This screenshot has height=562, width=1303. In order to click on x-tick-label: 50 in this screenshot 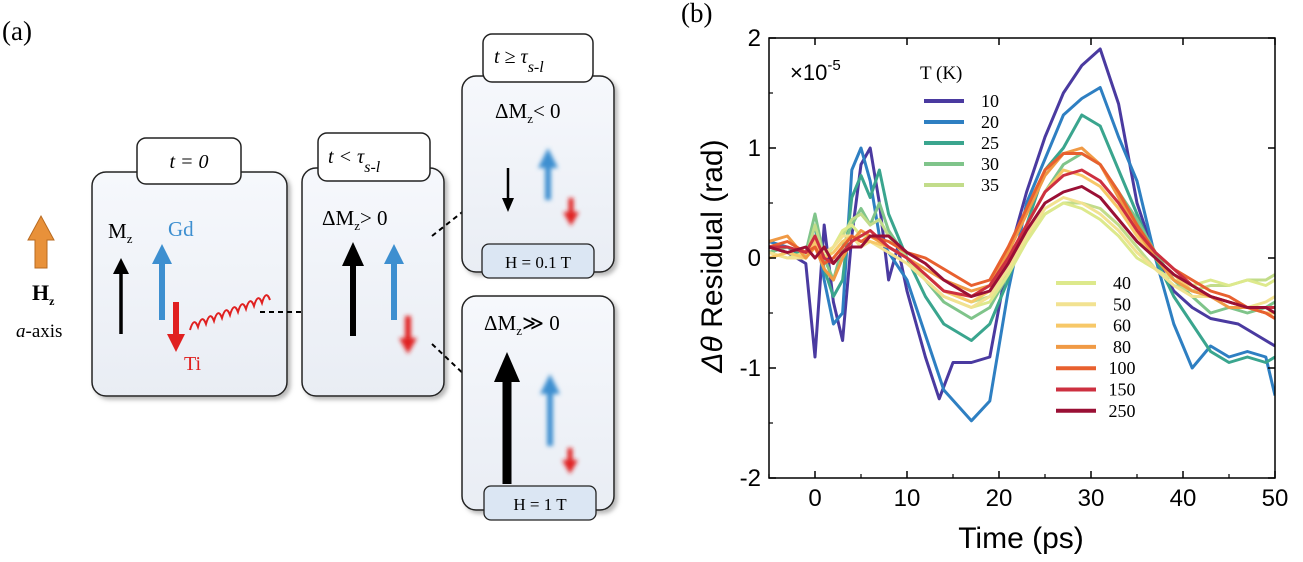, I will do `click(1275, 498)`.